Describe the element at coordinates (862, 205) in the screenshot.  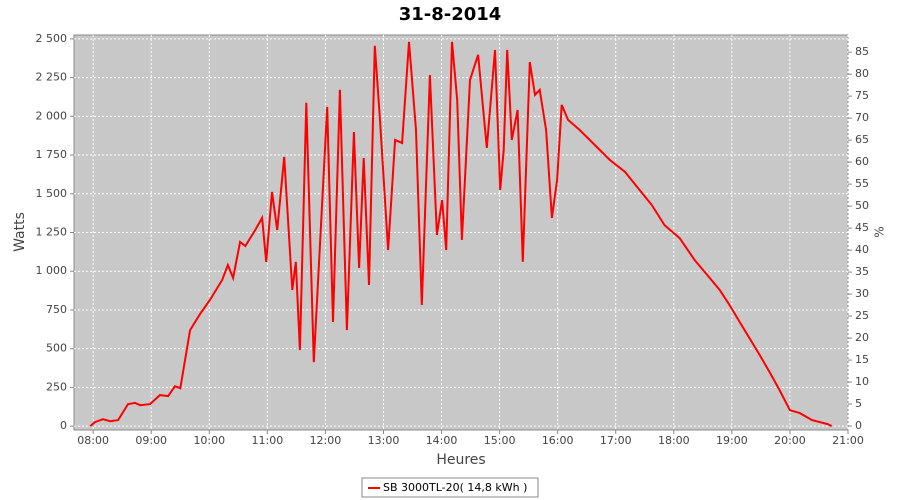
I see `y2-tick-label: 50` at that location.